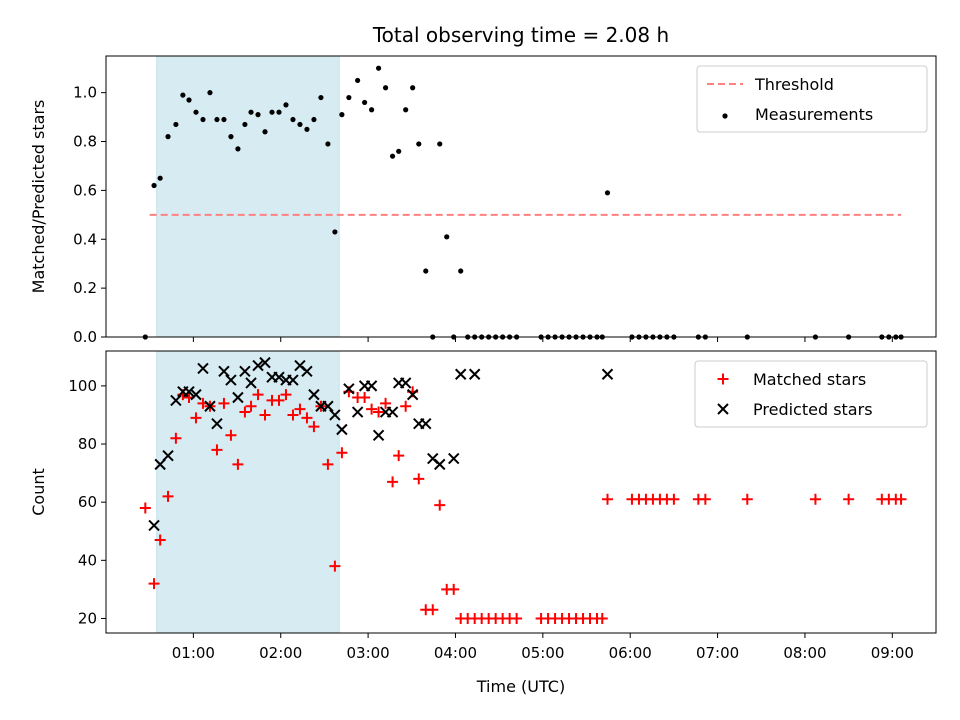 Image resolution: width=960 pixels, height=720 pixels. What do you see at coordinates (811, 394) in the screenshot?
I see `legend-box` at bounding box center [811, 394].